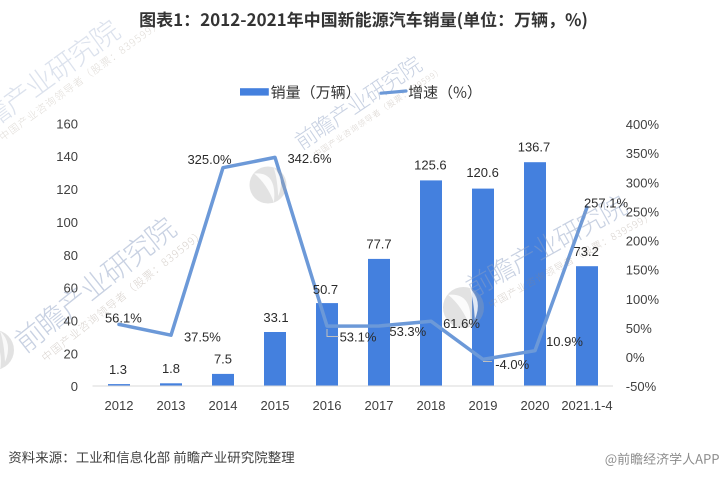  I want to click on svg-text: 1.8, so click(171, 368).